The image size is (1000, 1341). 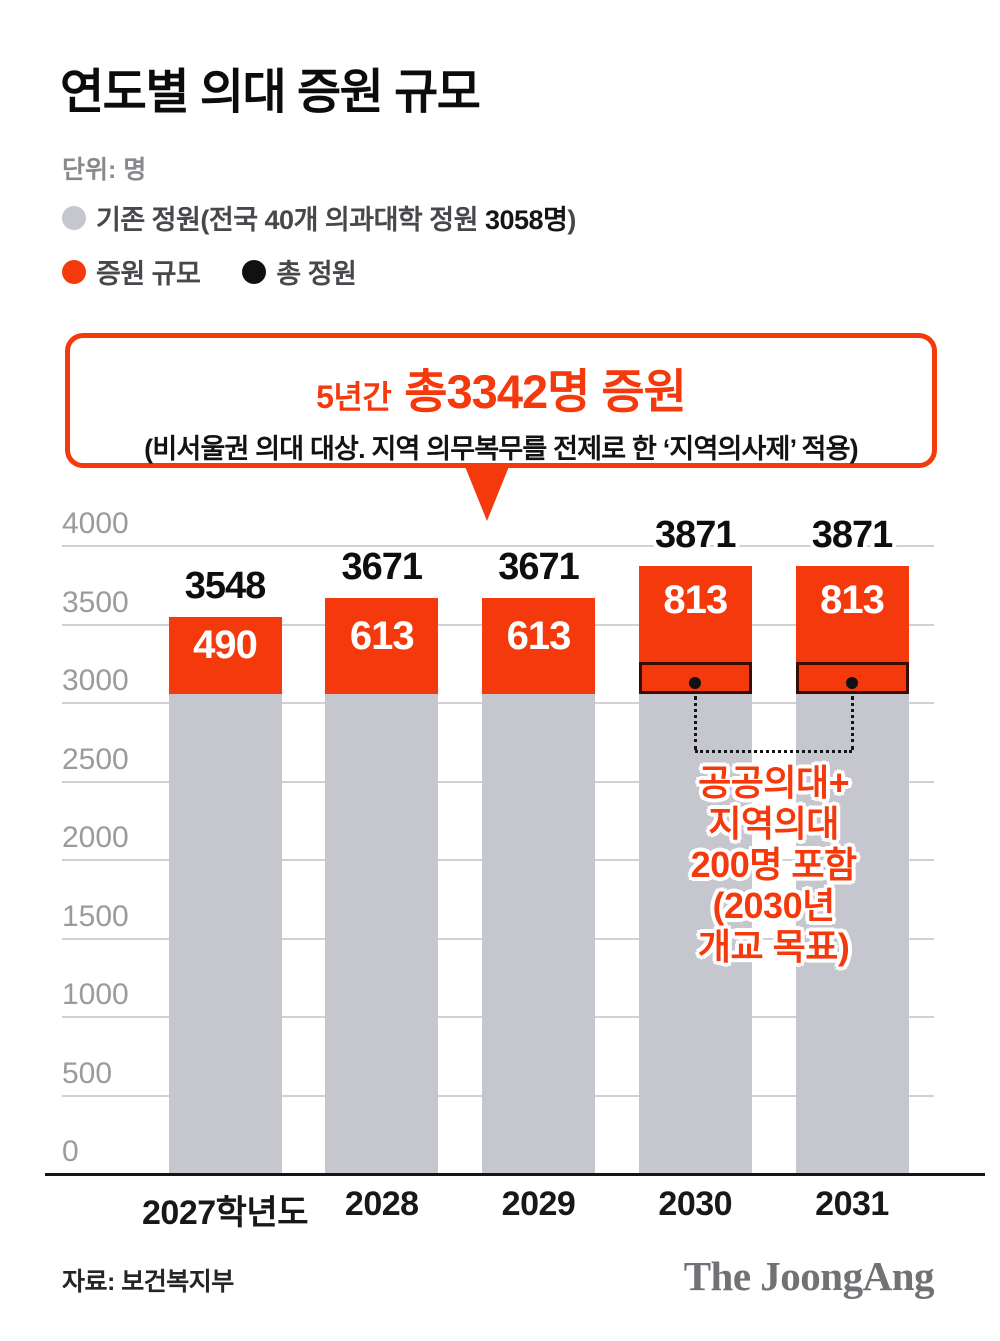 I want to click on legend-existing-prefix: 기존 정원(전국 40개 의과대학 정원, so click(x=290, y=220).